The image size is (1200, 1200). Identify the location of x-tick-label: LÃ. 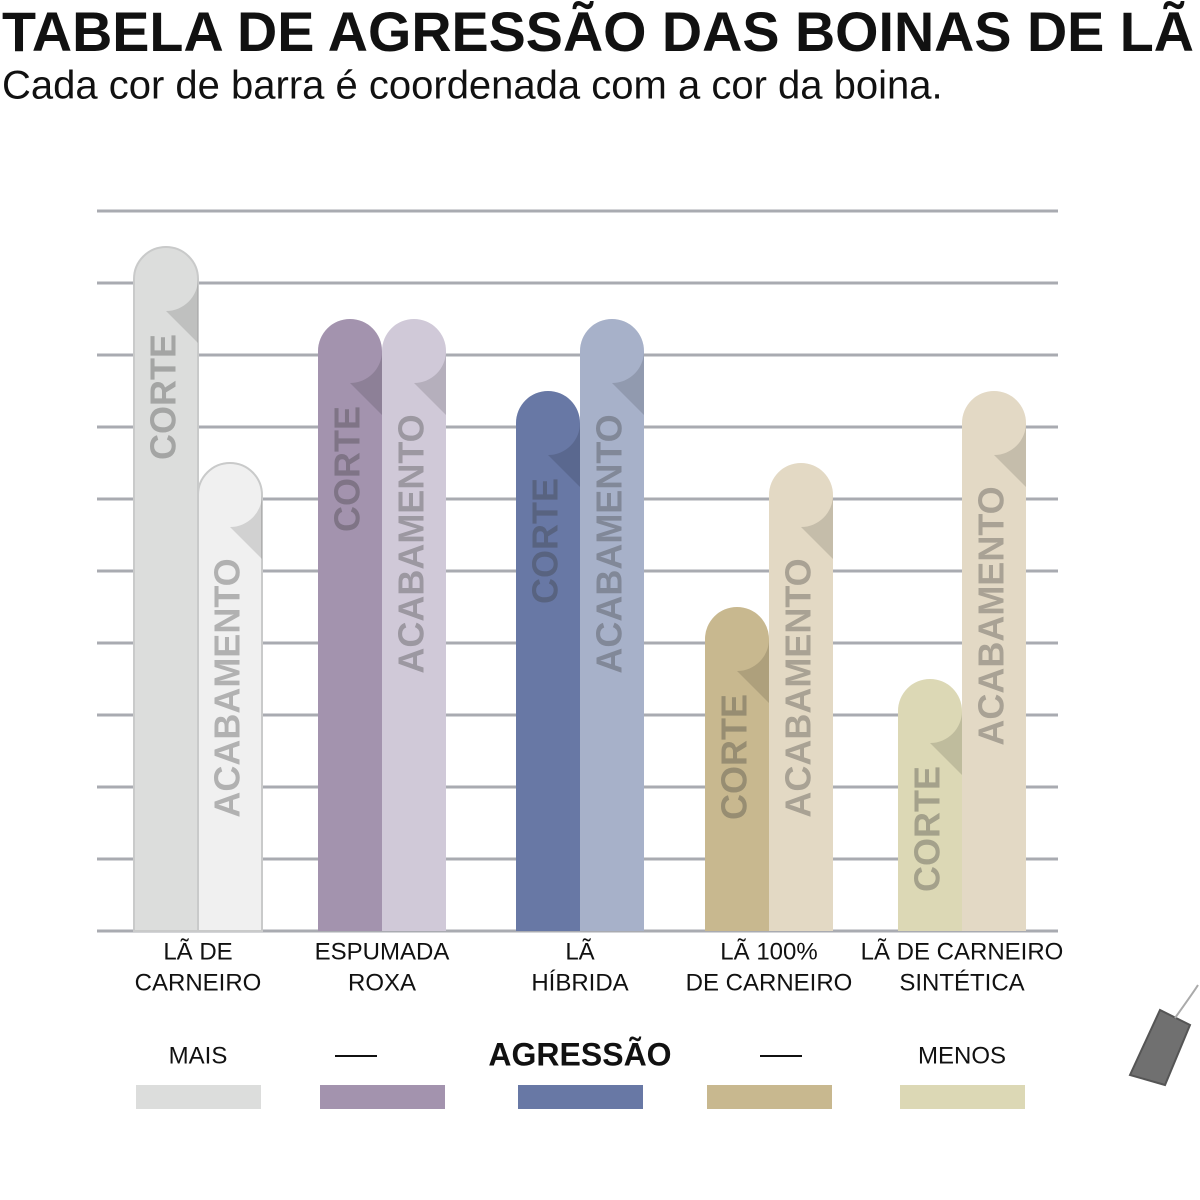
(579, 951).